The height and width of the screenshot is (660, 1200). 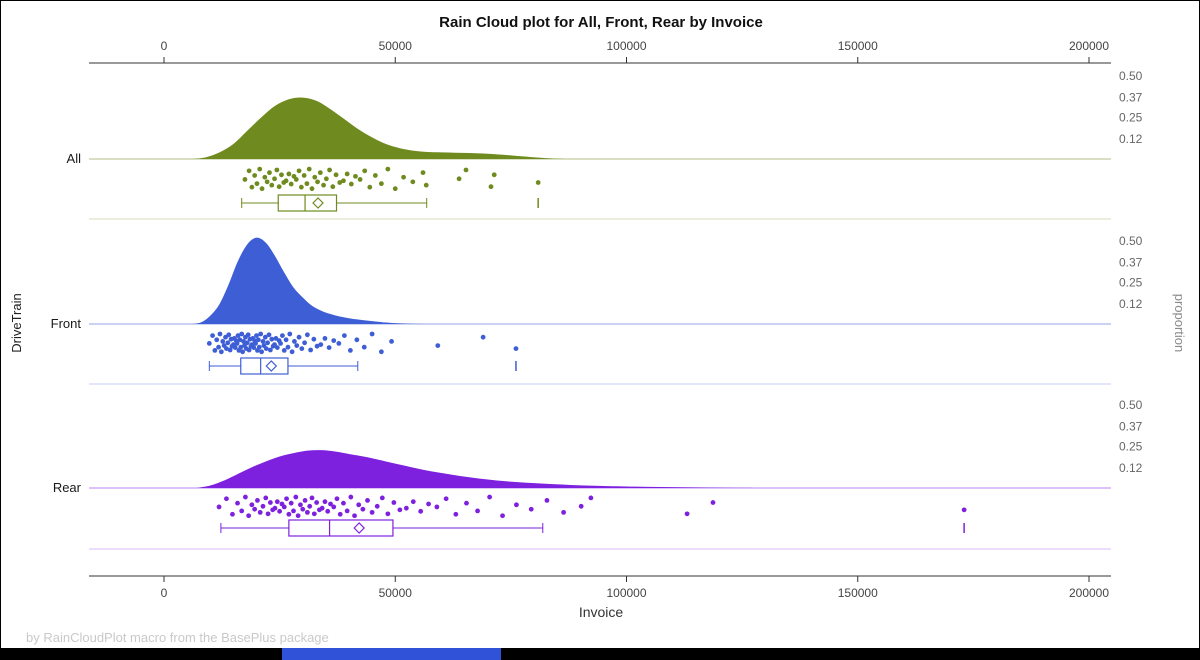 What do you see at coordinates (626, 593) in the screenshot?
I see `bottom-axis-tick-label: 100000` at bounding box center [626, 593].